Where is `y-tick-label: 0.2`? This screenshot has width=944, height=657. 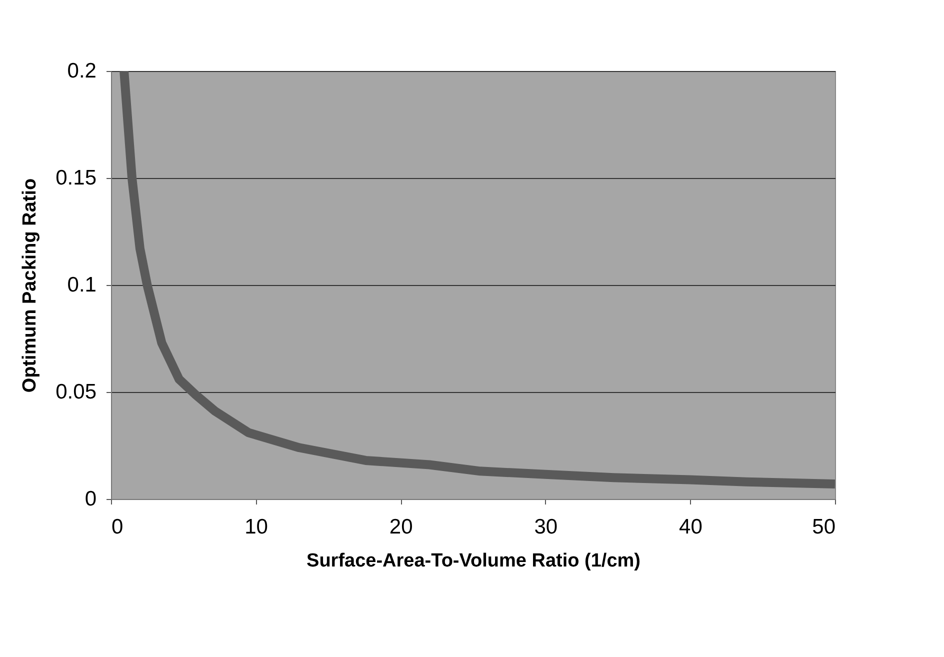
y-tick-label: 0.2 is located at coordinates (81, 71).